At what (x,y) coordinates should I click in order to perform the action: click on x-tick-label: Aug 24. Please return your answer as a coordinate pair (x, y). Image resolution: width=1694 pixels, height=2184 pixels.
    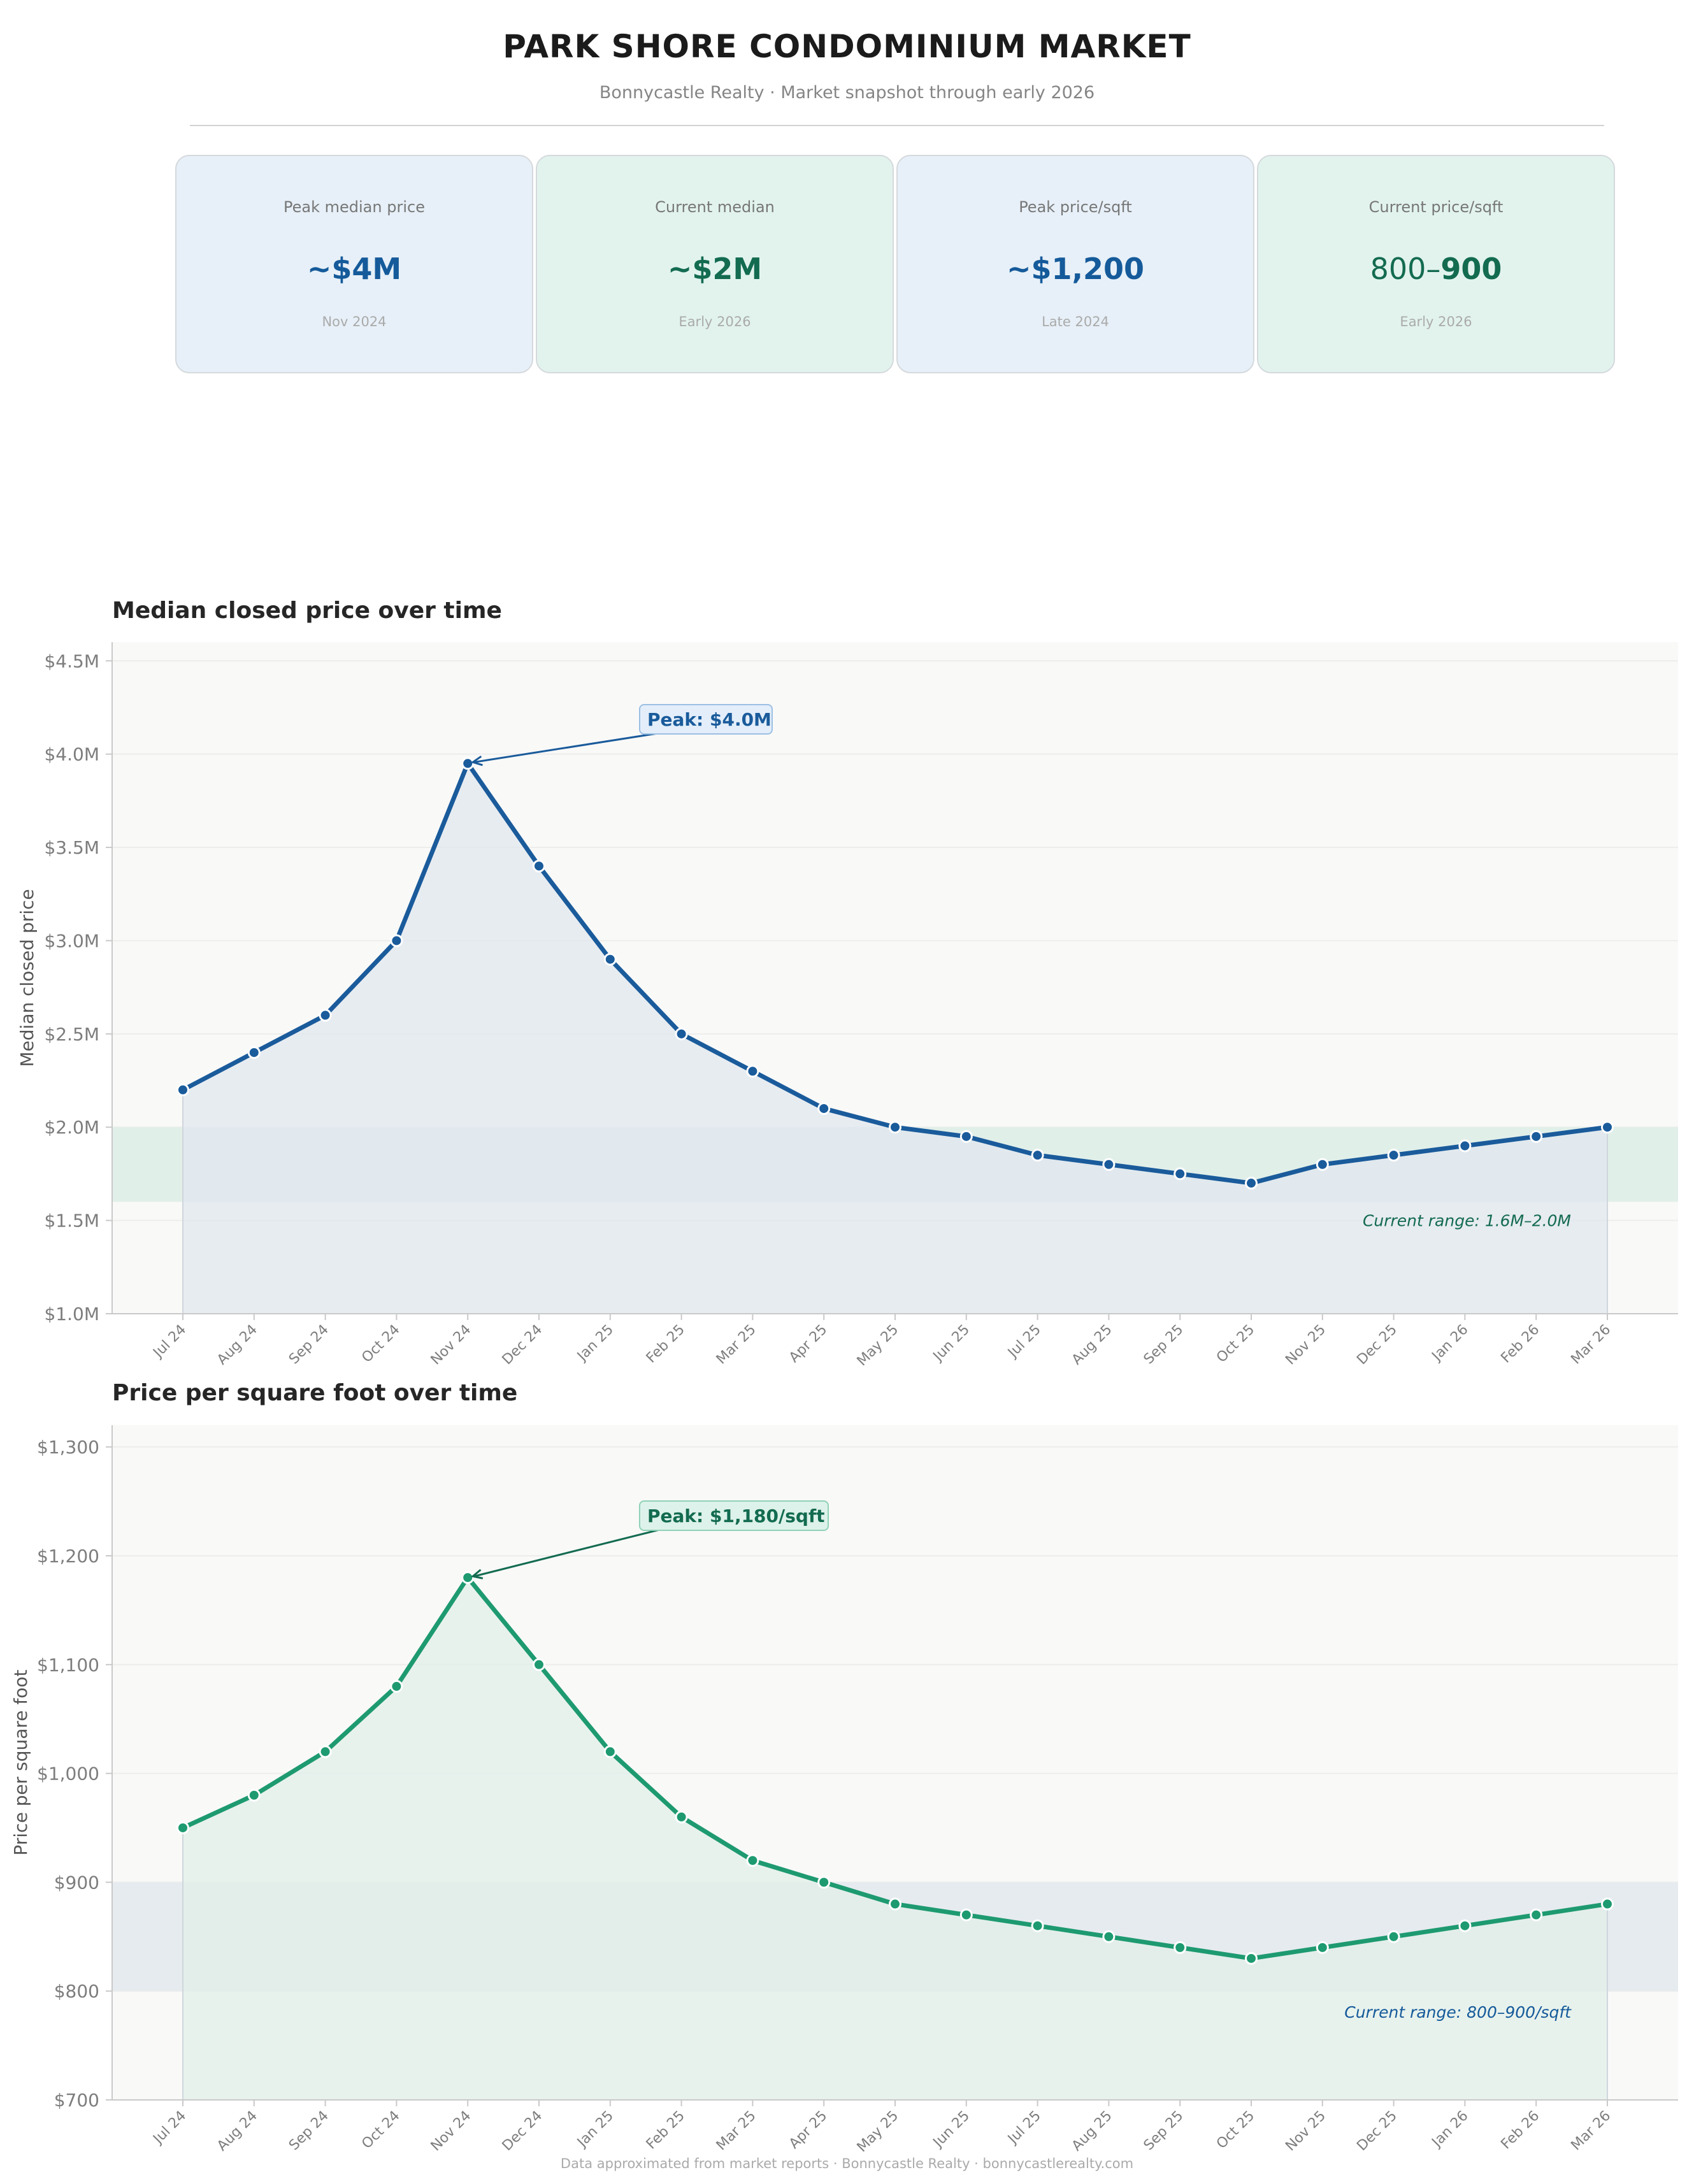
    Looking at the image, I should click on (237, 1345).